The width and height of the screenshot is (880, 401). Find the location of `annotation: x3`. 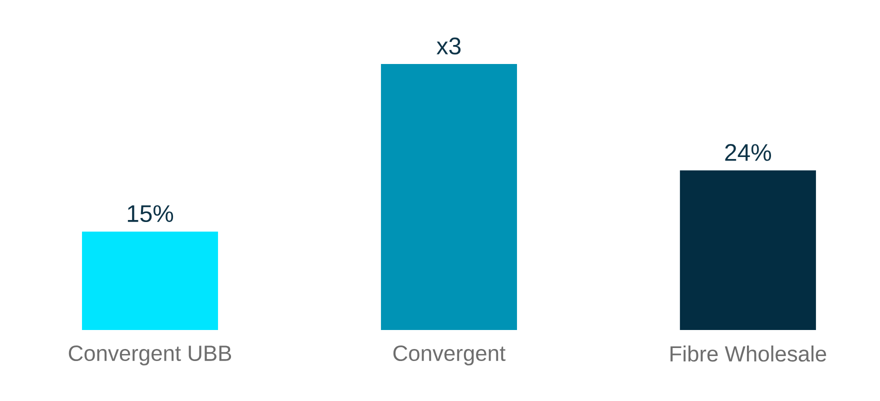

annotation: x3 is located at coordinates (448, 46).